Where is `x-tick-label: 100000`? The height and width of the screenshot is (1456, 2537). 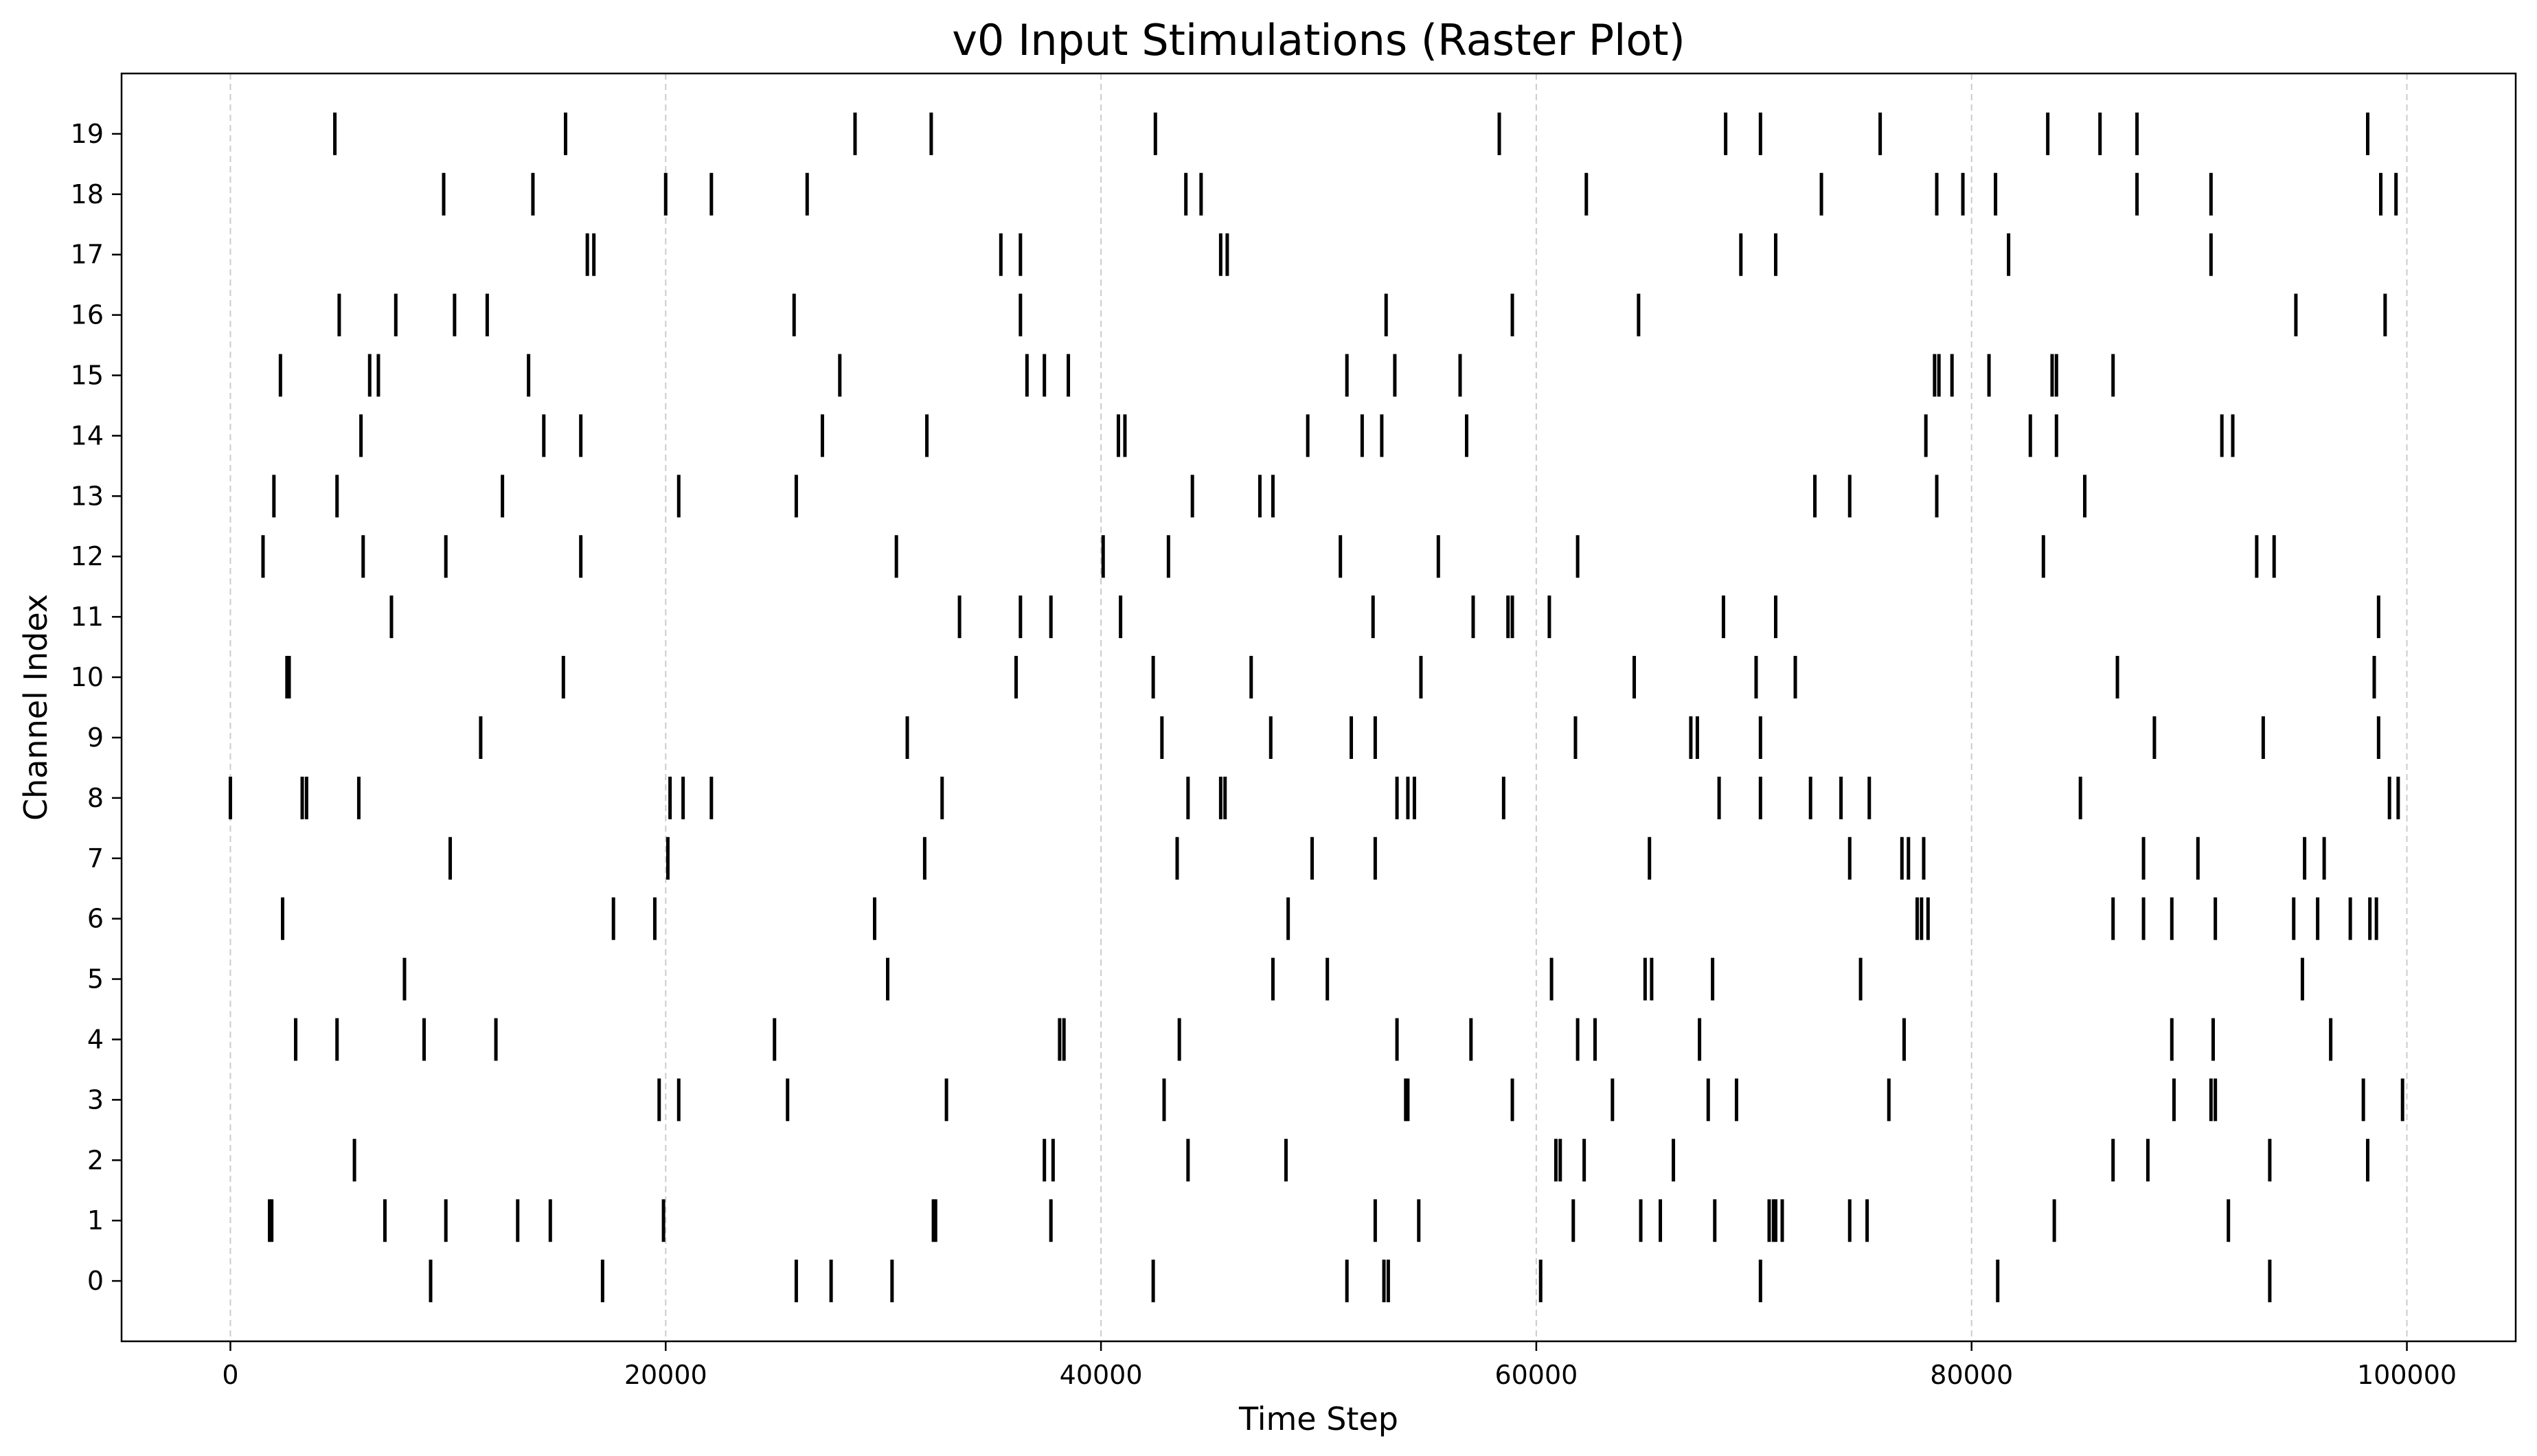
x-tick-label: 100000 is located at coordinates (2407, 1375).